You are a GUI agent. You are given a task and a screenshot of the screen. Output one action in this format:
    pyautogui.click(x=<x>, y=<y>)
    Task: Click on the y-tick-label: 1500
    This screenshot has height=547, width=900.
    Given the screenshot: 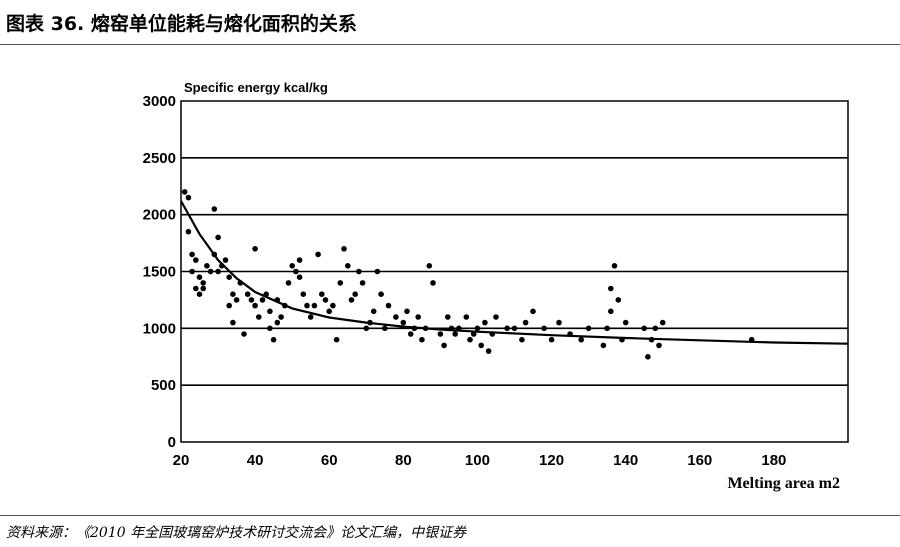 What is the action you would take?
    pyautogui.click(x=159, y=272)
    